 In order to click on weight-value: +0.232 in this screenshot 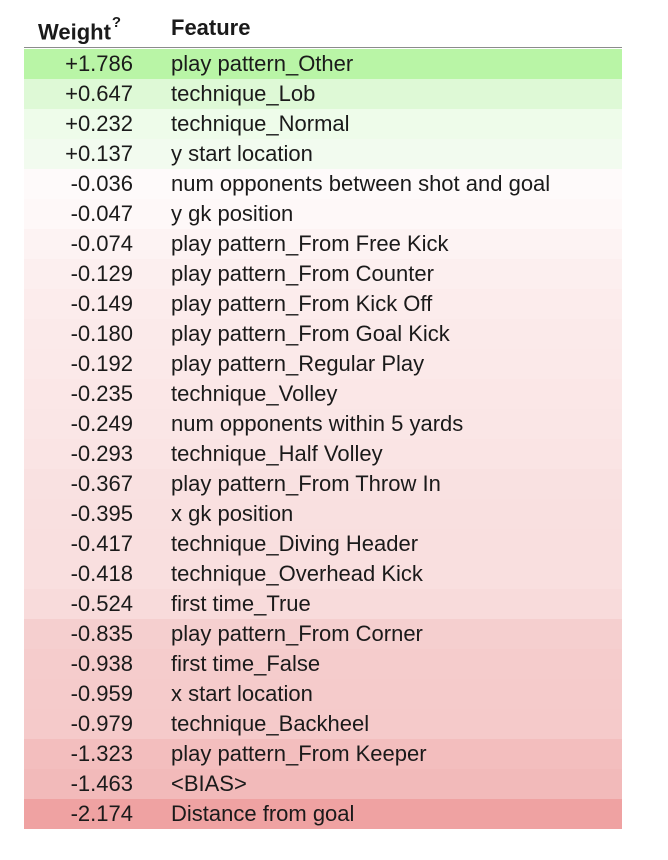, I will do `click(99, 123)`.